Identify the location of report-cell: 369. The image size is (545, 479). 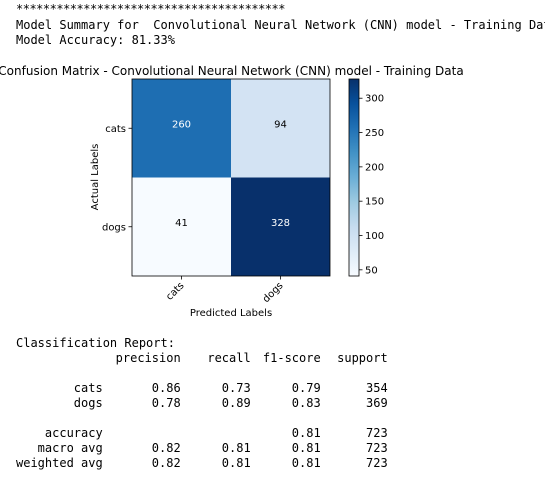
(377, 402).